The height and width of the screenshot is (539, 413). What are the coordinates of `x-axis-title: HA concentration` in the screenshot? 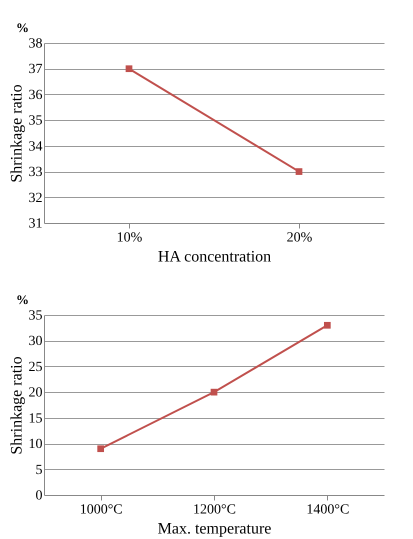 It's located at (215, 257).